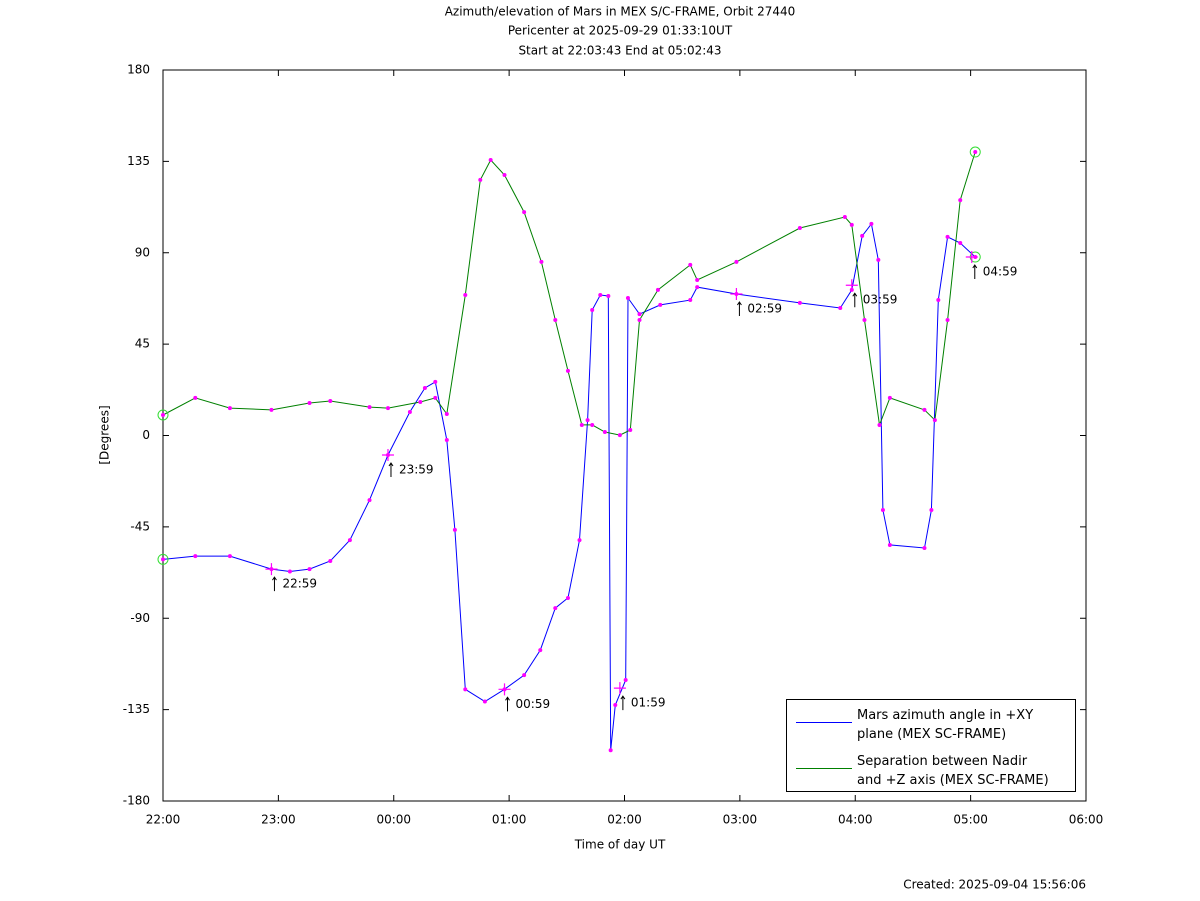 The width and height of the screenshot is (1200, 901). Describe the element at coordinates (533, 704) in the screenshot. I see `annotation: 00:59` at that location.